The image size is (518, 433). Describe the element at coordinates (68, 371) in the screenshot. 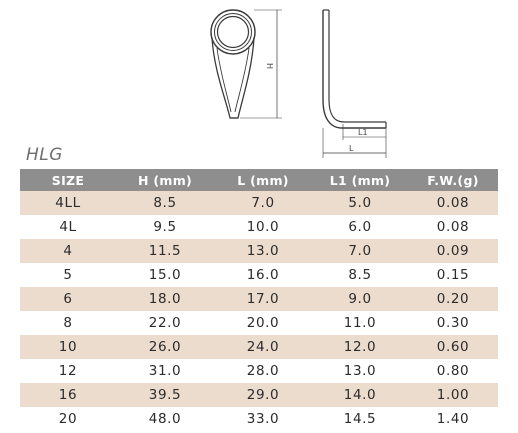

I see `cell-size: 12` at that location.